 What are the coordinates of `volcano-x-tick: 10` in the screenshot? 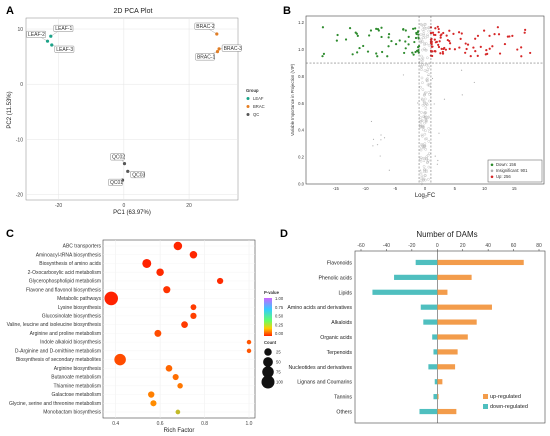 It's located at (484, 188).